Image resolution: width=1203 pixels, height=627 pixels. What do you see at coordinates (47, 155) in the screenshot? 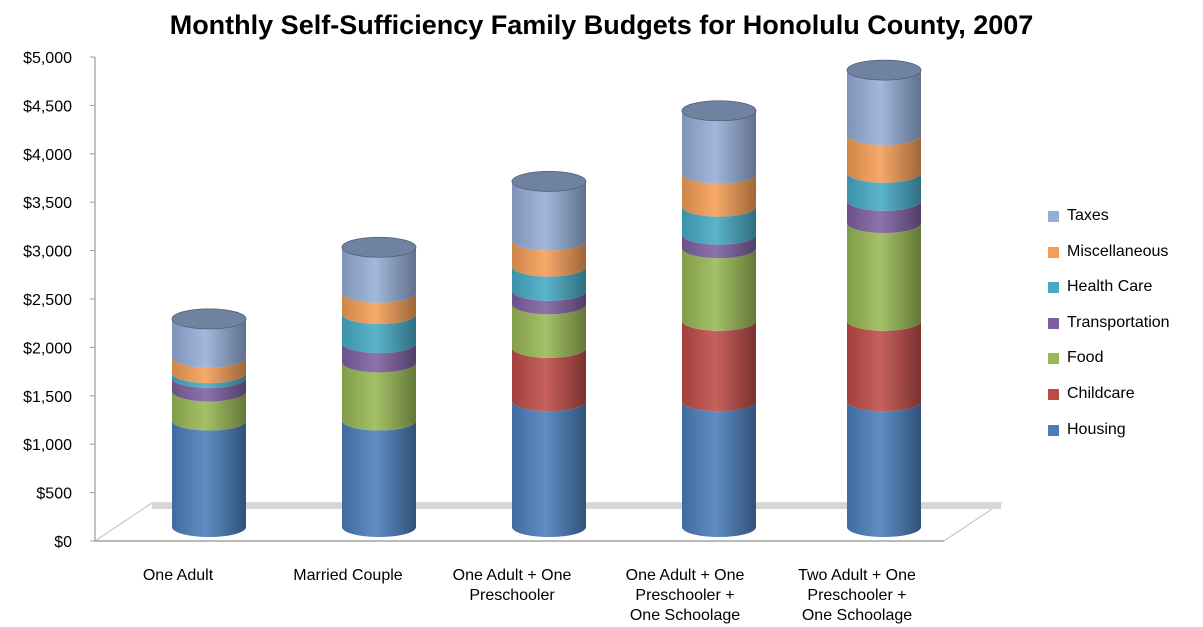
I see `y-tick-label: $4,000` at bounding box center [47, 155].